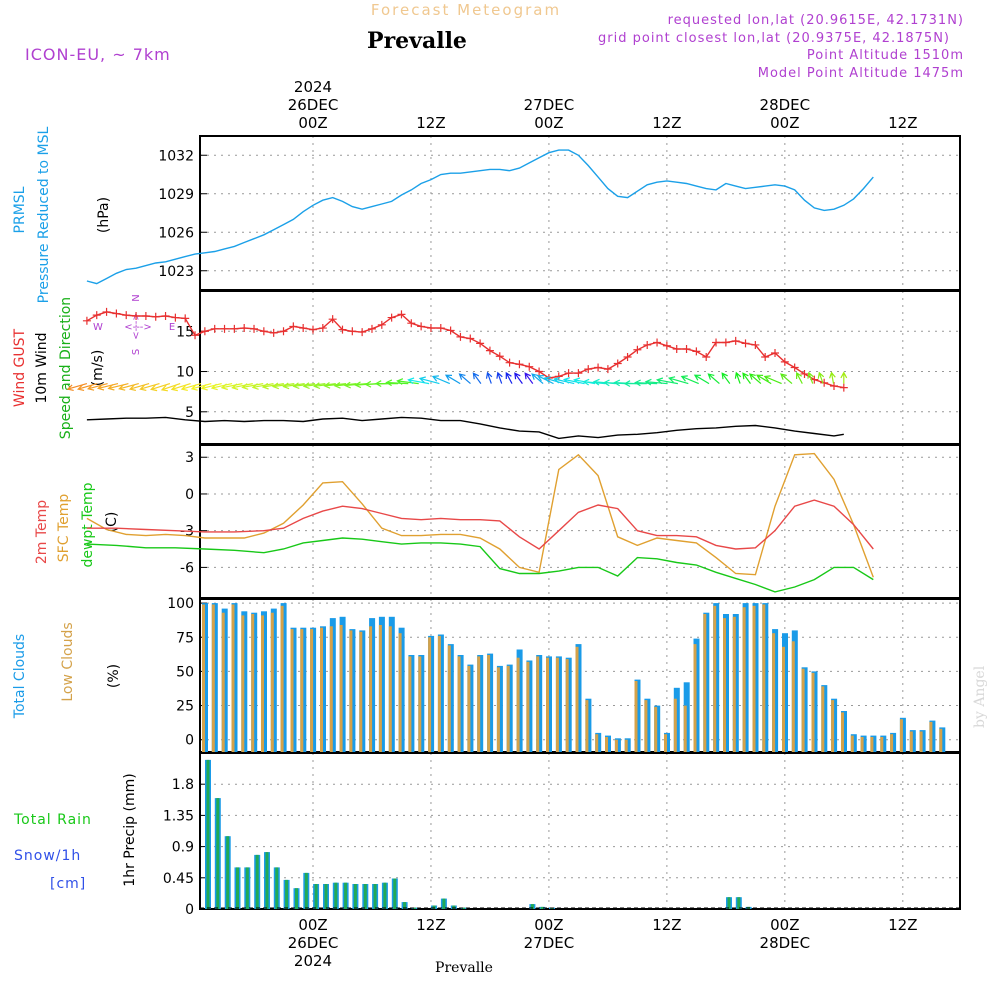  Describe the element at coordinates (189, 413) in the screenshot. I see `wind-tick-label-0: 5` at that location.